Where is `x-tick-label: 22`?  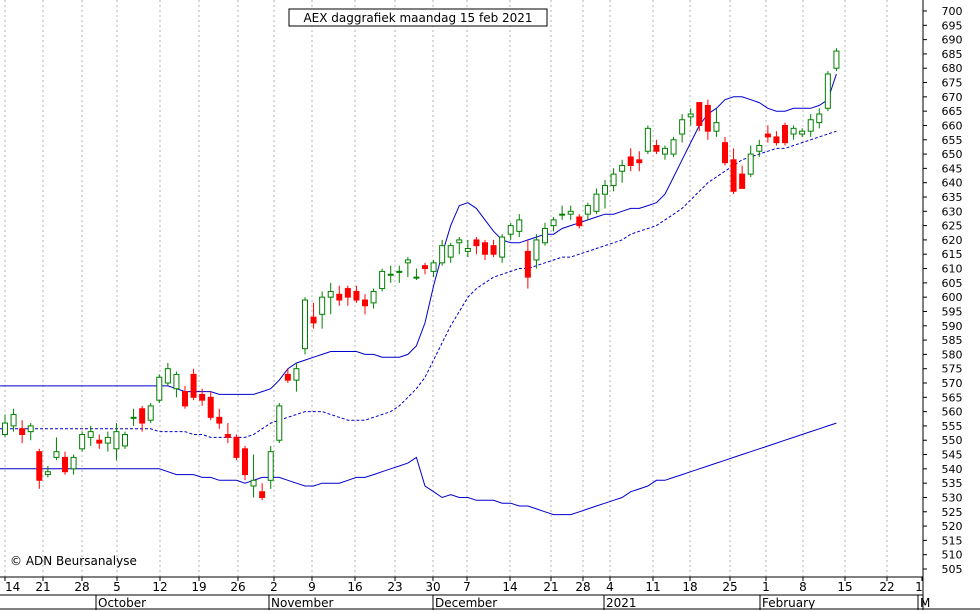 x-tick-label: 22 is located at coordinates (886, 587).